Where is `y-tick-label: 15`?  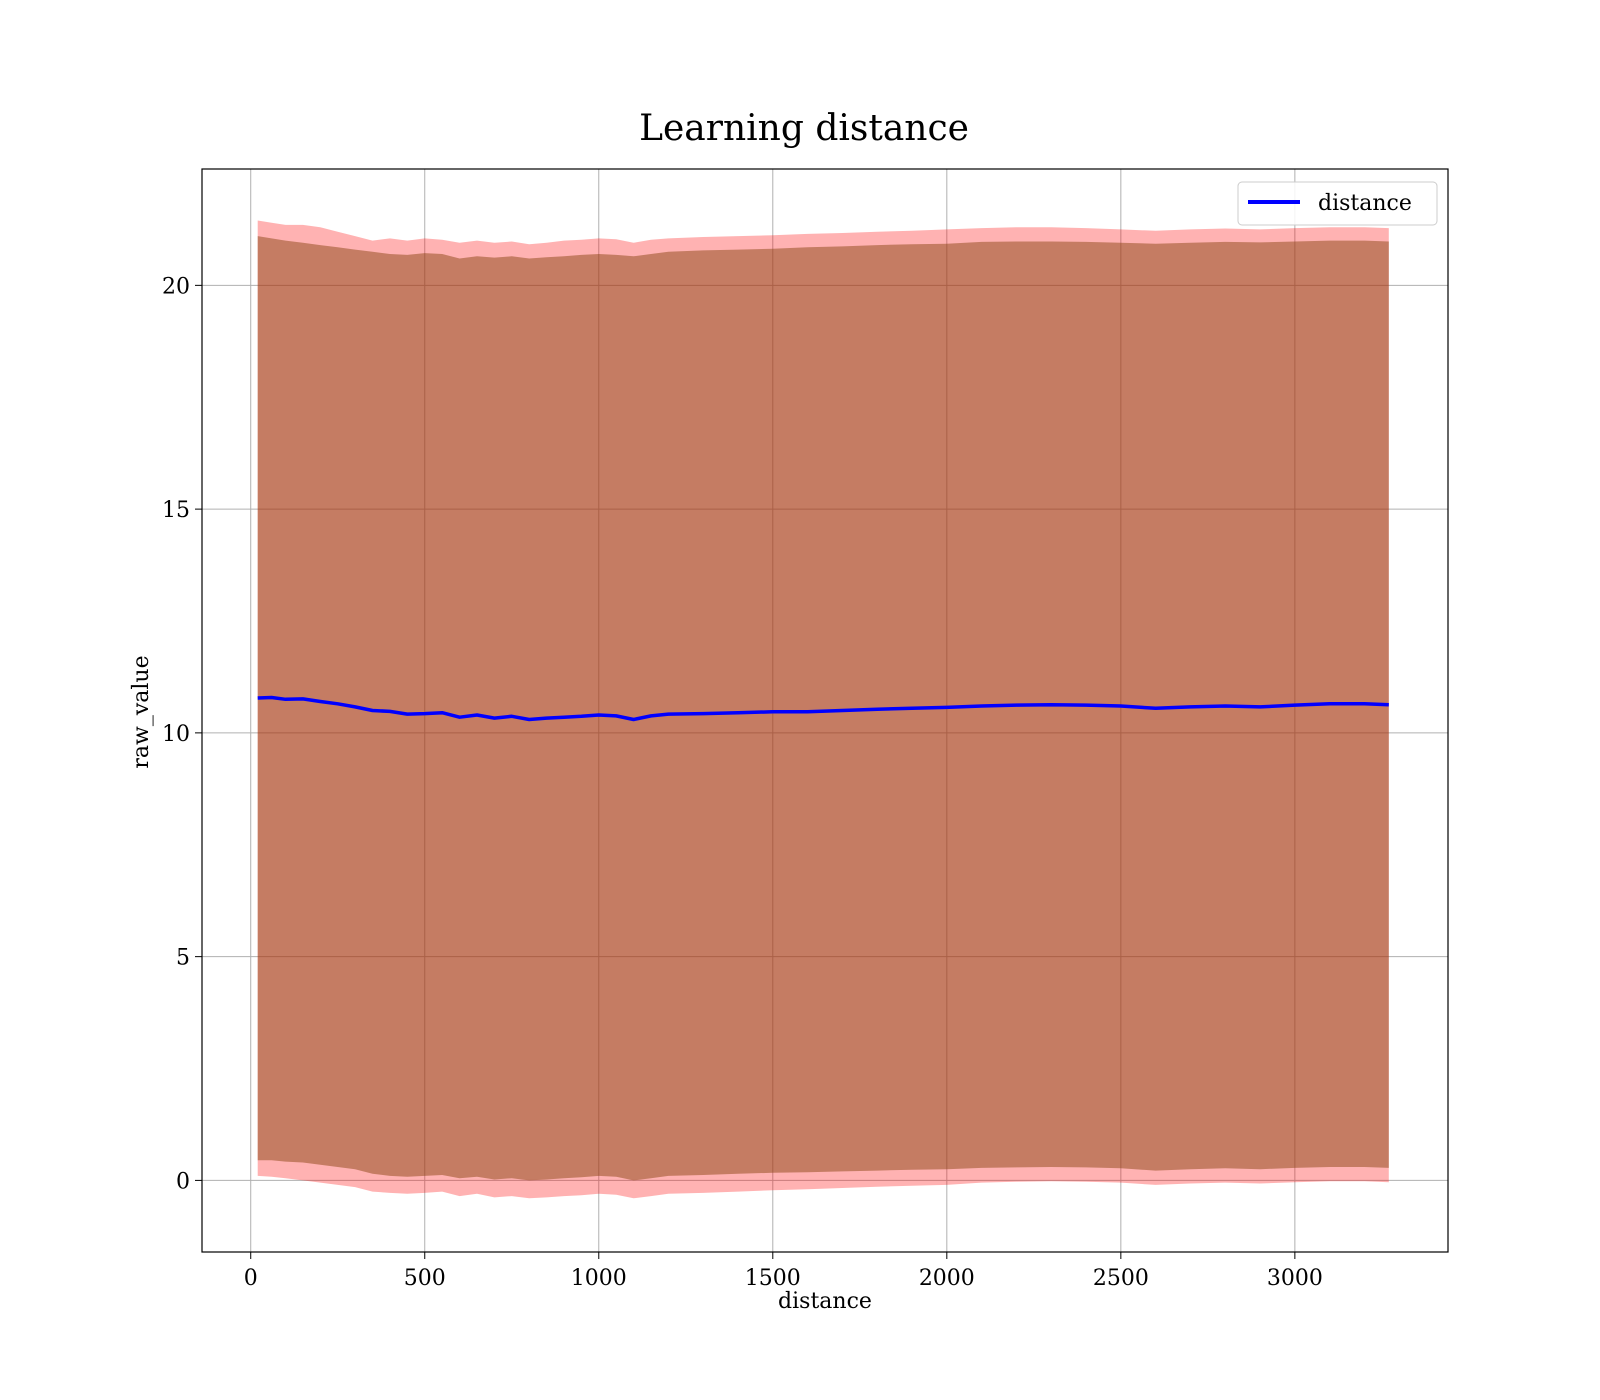
y-tick-label: 15 is located at coordinates (176, 510).